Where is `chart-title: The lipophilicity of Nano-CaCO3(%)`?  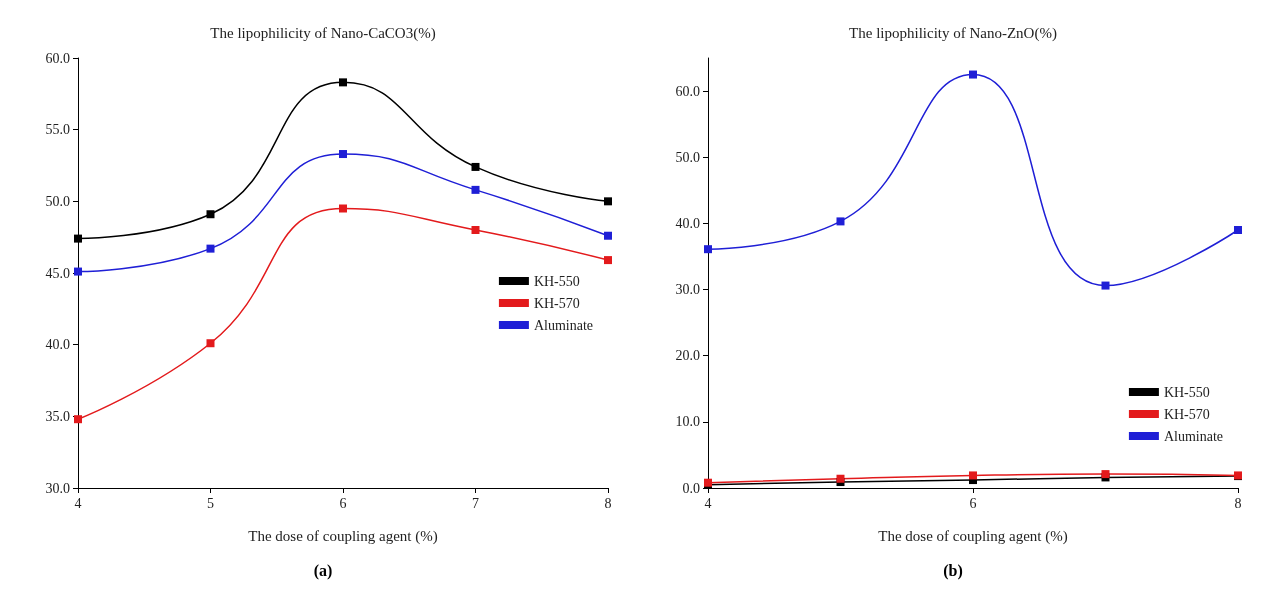 chart-title: The lipophilicity of Nano-CaCO3(%) is located at coordinates (323, 33).